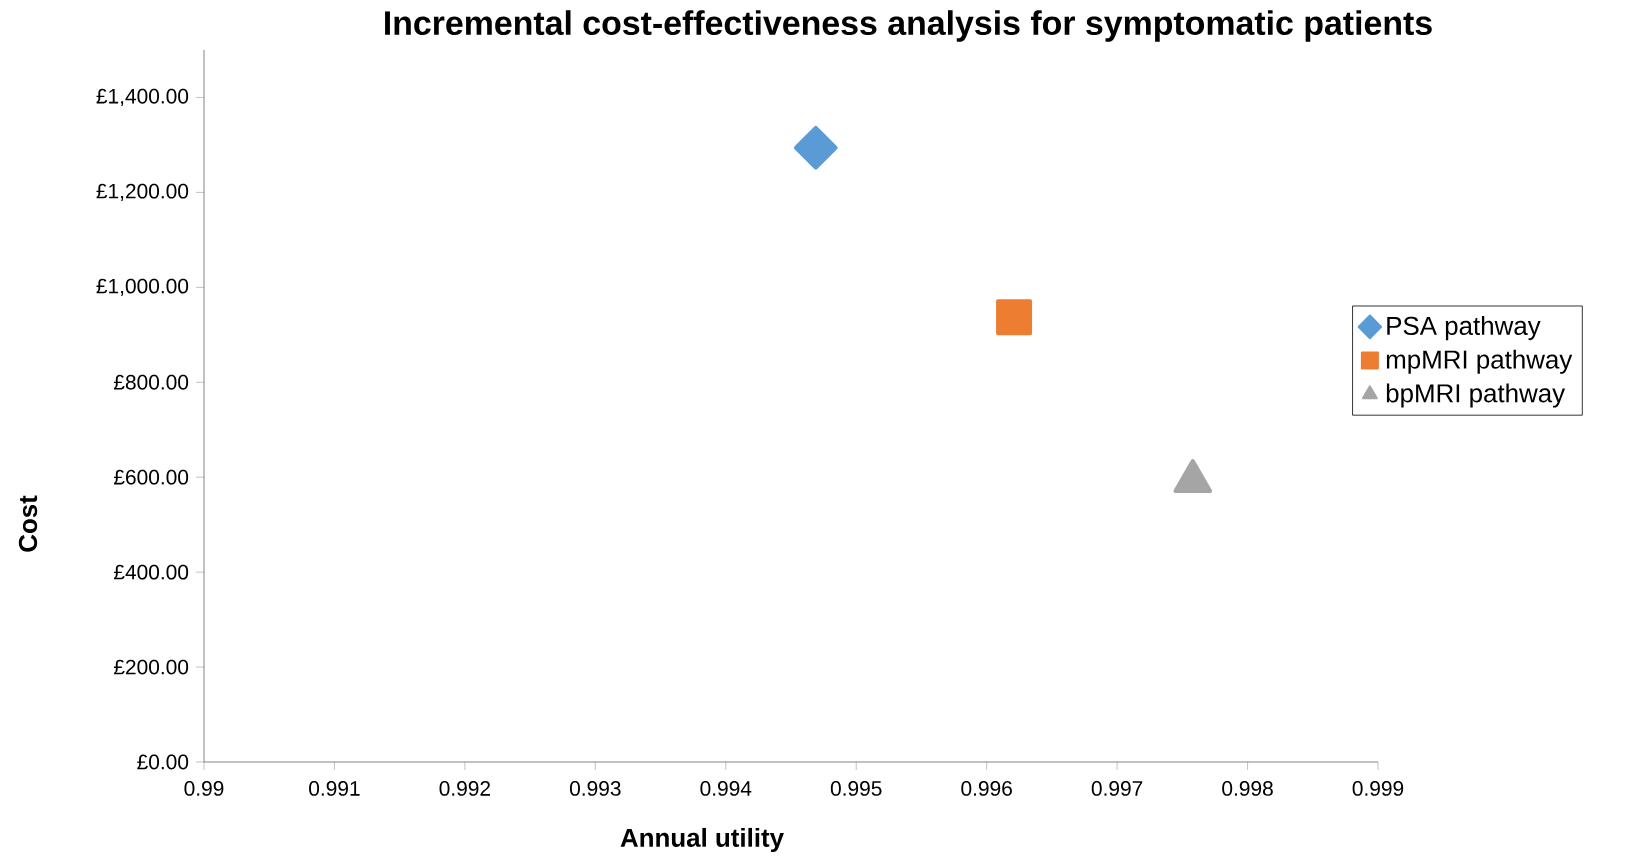  I want to click on y-tick-label: £600.00, so click(151, 477).